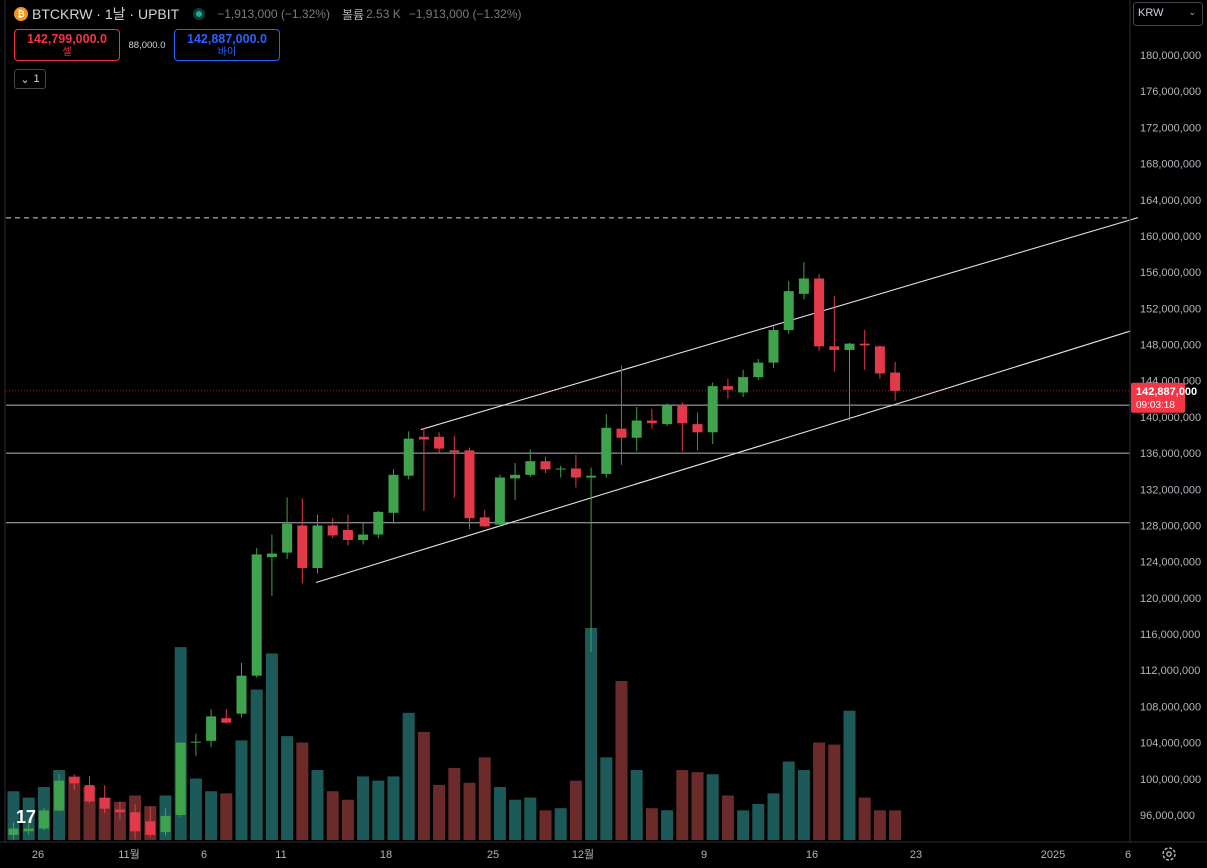 The width and height of the screenshot is (1207, 868). I want to click on y-tick-label: 124,000,000, so click(1170, 563).